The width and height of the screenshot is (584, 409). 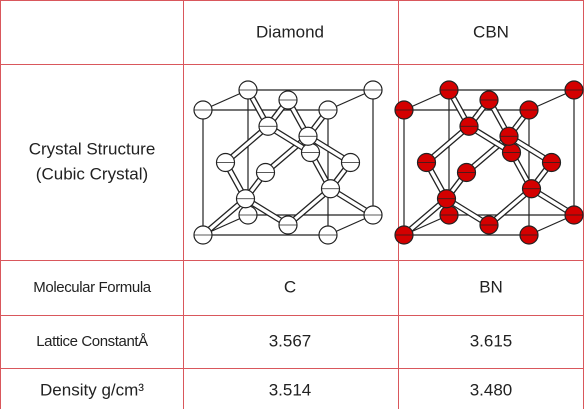 What do you see at coordinates (290, 31) in the screenshot?
I see `header-cell: Diamond` at bounding box center [290, 31].